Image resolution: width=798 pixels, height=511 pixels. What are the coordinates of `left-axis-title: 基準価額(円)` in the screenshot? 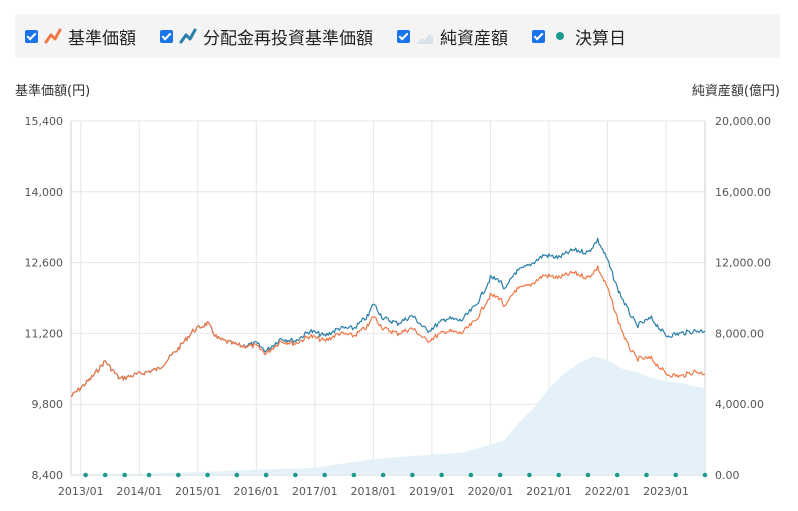 It's located at (53, 91).